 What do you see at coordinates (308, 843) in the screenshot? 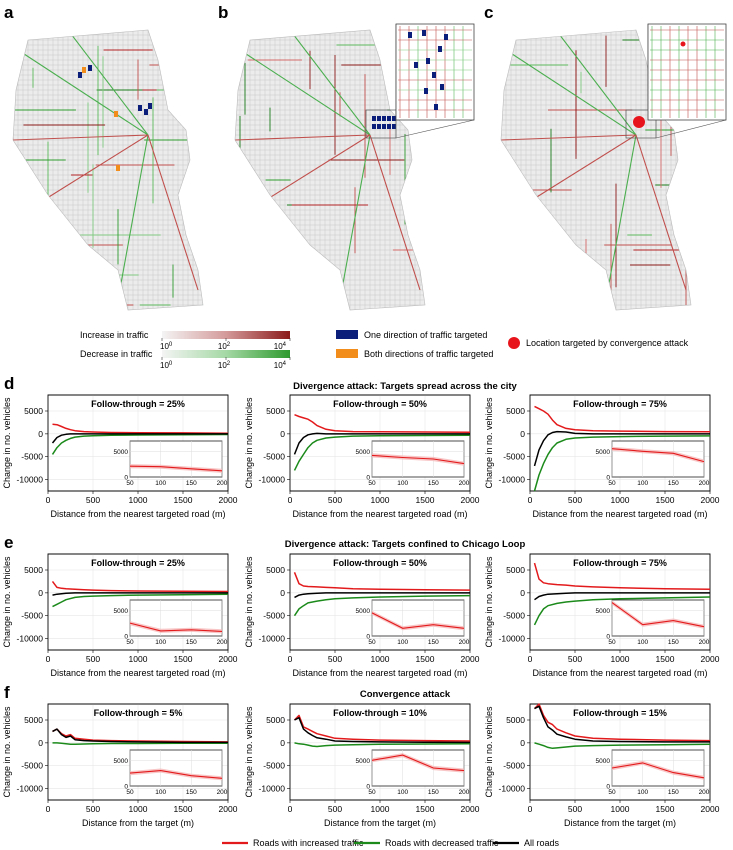
I see `legend-increased-label: Roads with increased traffic` at bounding box center [308, 843].